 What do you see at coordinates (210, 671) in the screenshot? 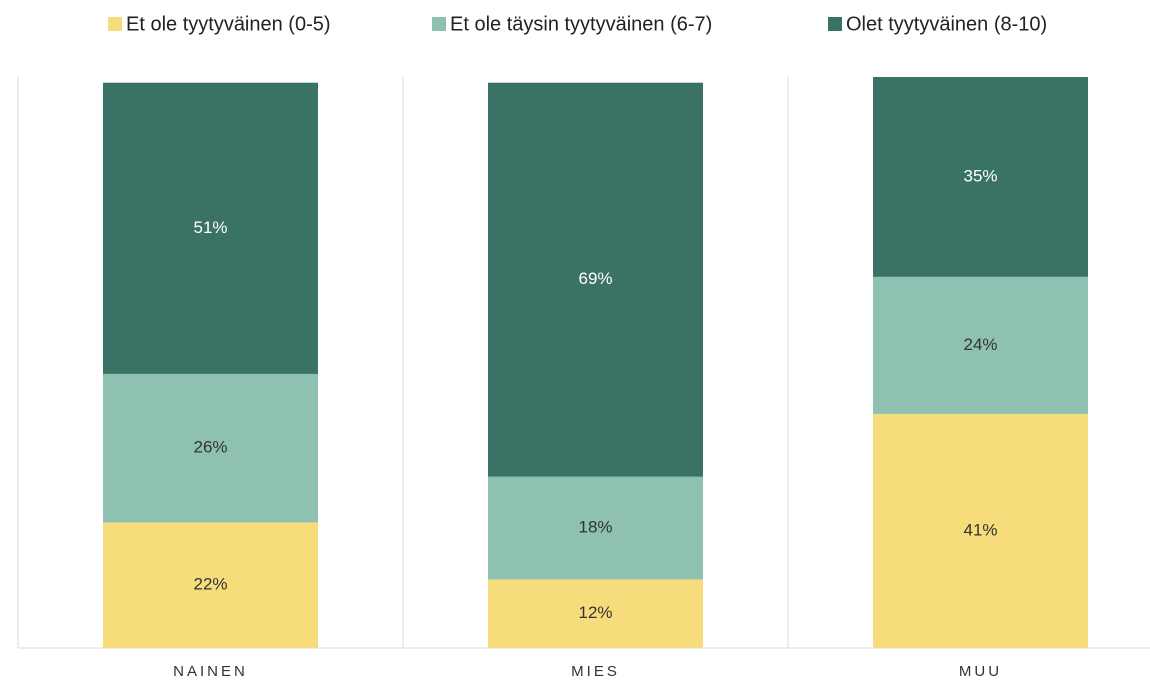
I see `x-tick-label: NAINEN` at bounding box center [210, 671].